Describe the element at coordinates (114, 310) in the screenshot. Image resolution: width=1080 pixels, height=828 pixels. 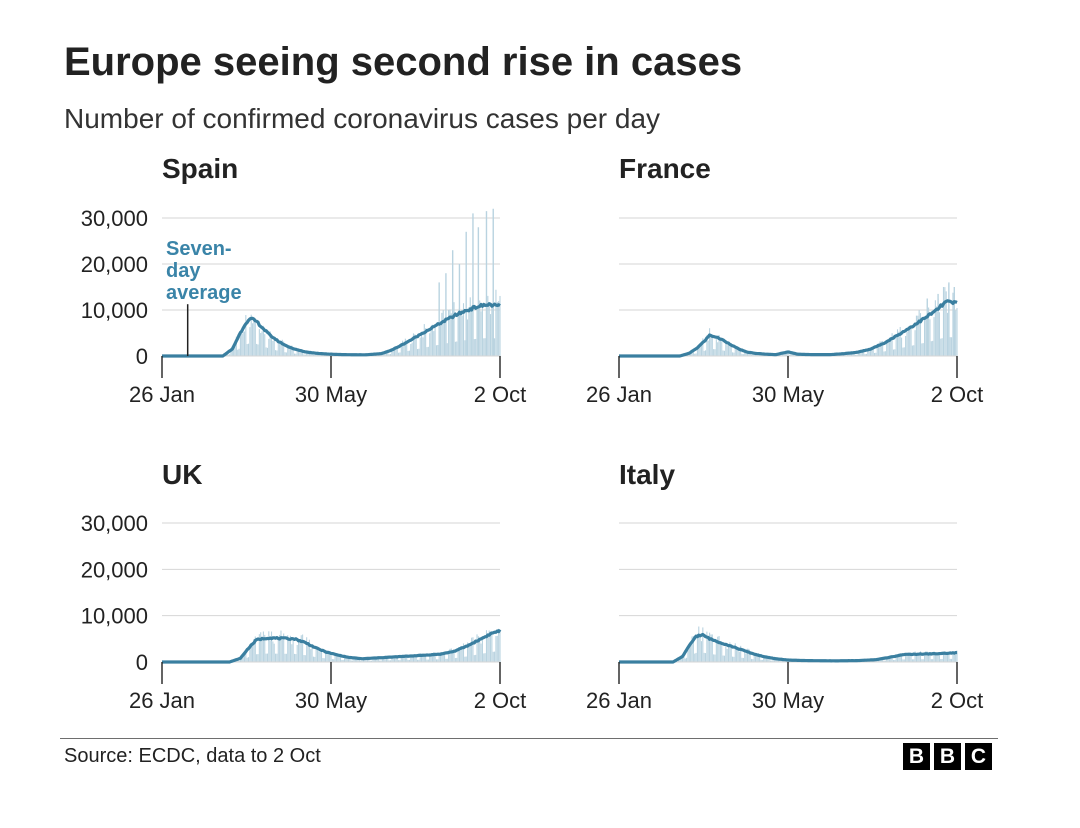
I see `spain-y-tick-label: 10,000` at that location.